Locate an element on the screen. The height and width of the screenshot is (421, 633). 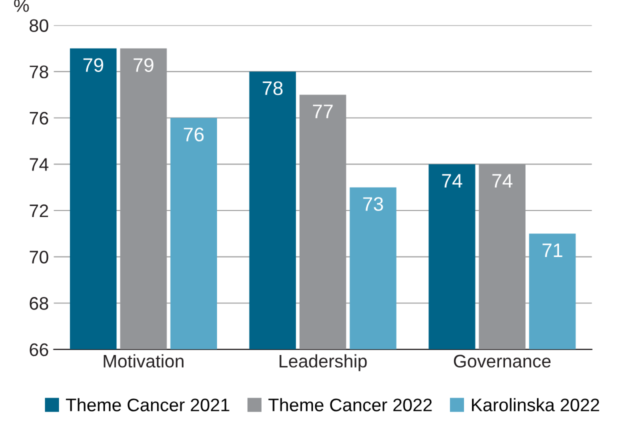
data-label: 71 is located at coordinates (552, 251).